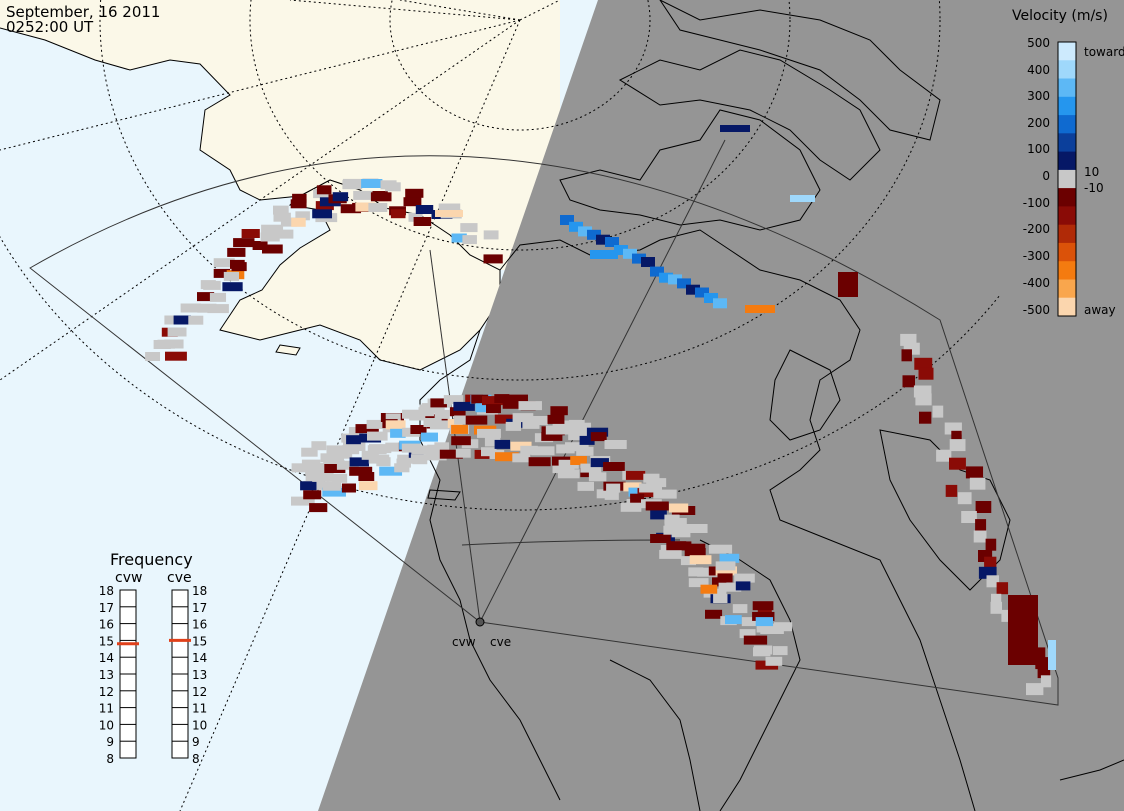  What do you see at coordinates (1046, 176) in the screenshot?
I see `velocity-tick-0: 0` at bounding box center [1046, 176].